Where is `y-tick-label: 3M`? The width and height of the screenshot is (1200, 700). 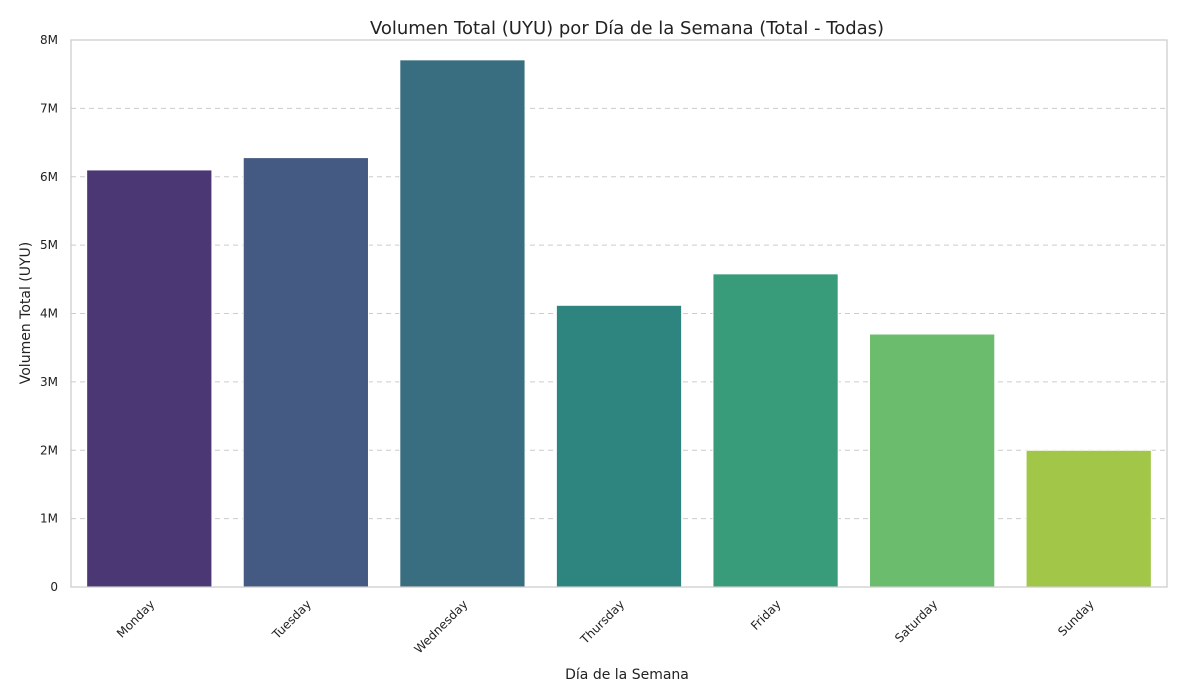 y-tick-label: 3M is located at coordinates (49, 382).